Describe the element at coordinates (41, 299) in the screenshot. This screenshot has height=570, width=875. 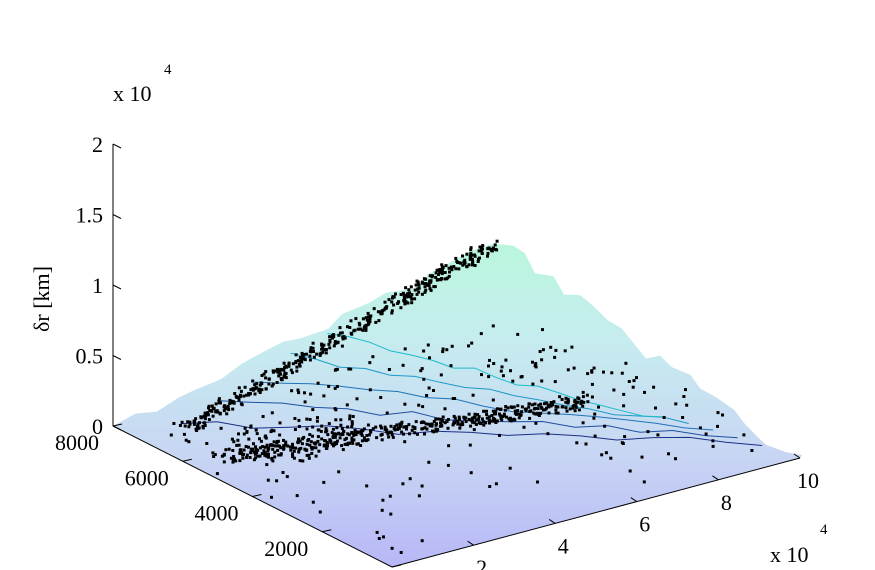
I see `z-axis-label: δr [km]` at that location.